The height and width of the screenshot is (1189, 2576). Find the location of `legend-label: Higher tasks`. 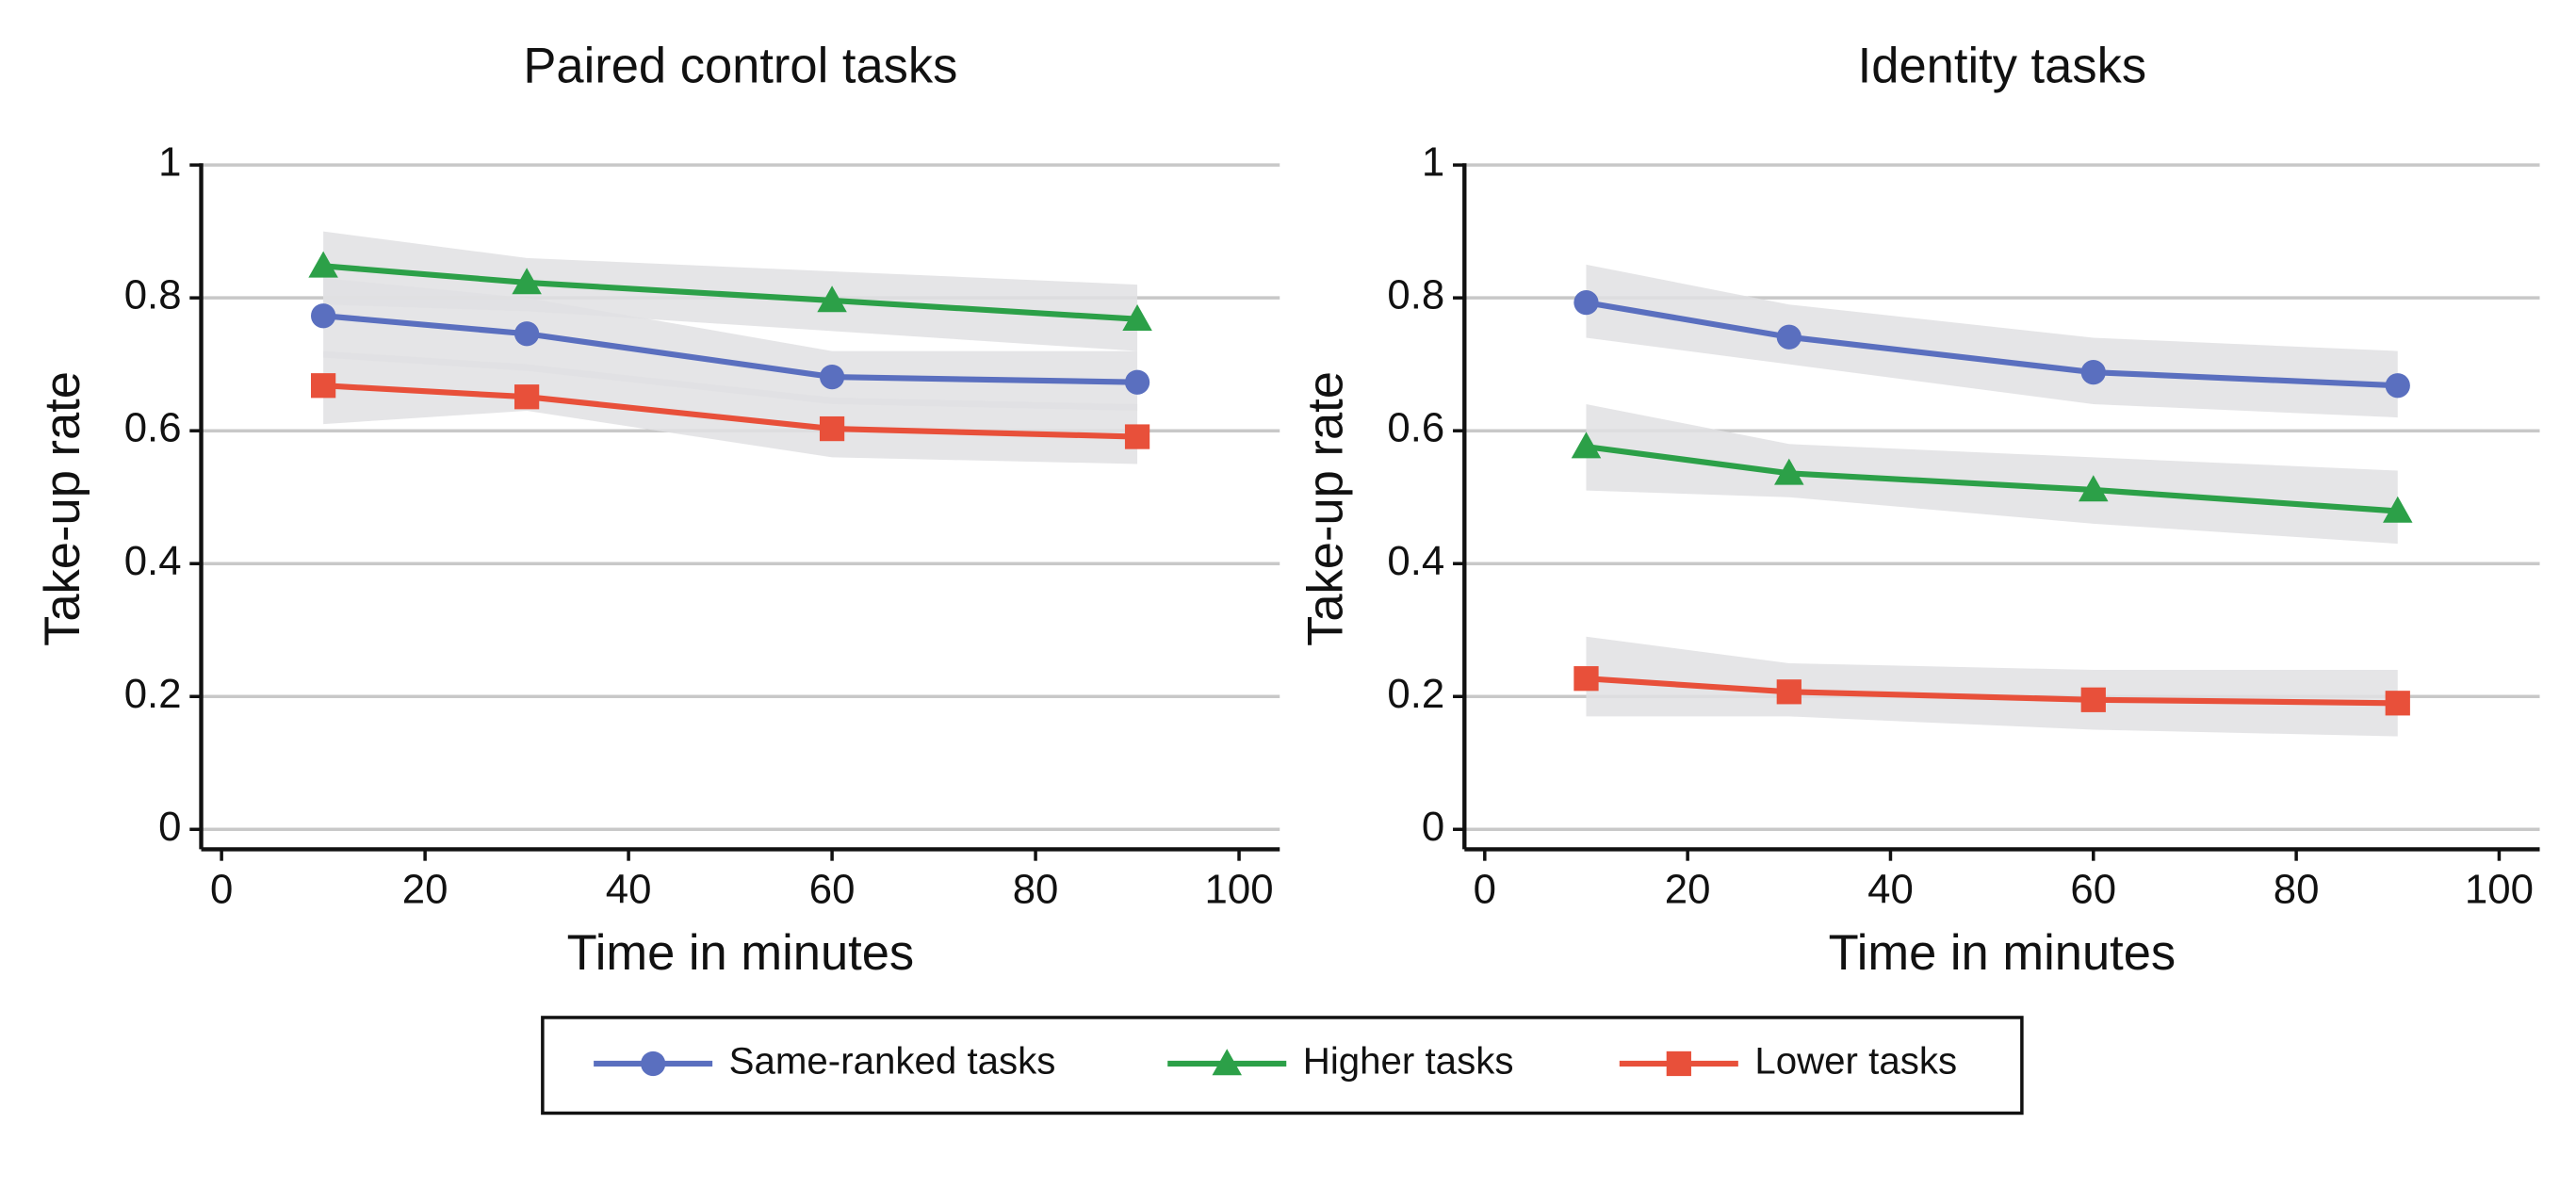

legend-label: Higher tasks is located at coordinates (1408, 1061).